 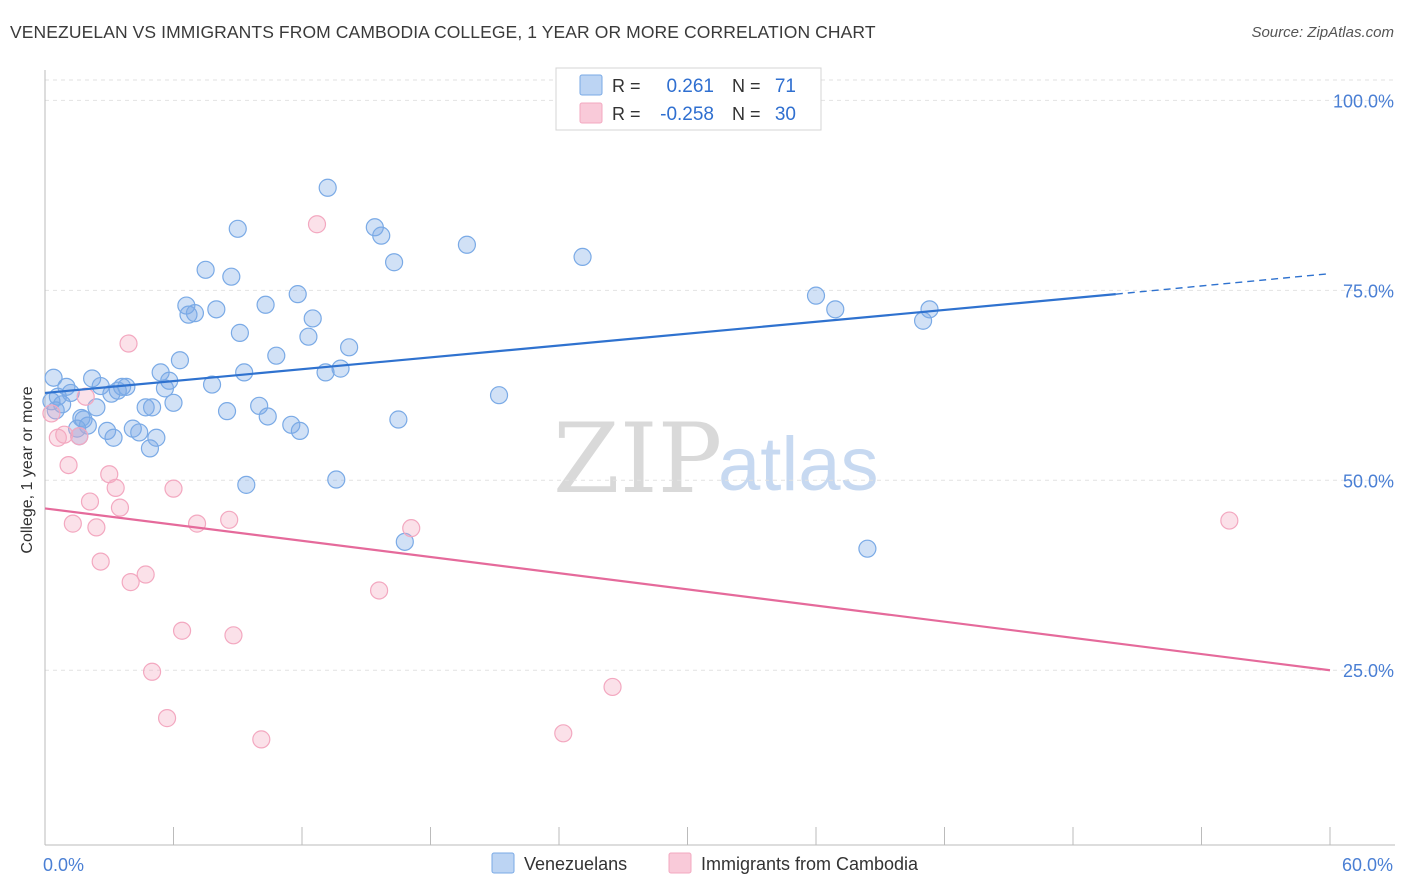 What do you see at coordinates (503, 863) in the screenshot?
I see `legend-venezuelans-swatch` at bounding box center [503, 863].